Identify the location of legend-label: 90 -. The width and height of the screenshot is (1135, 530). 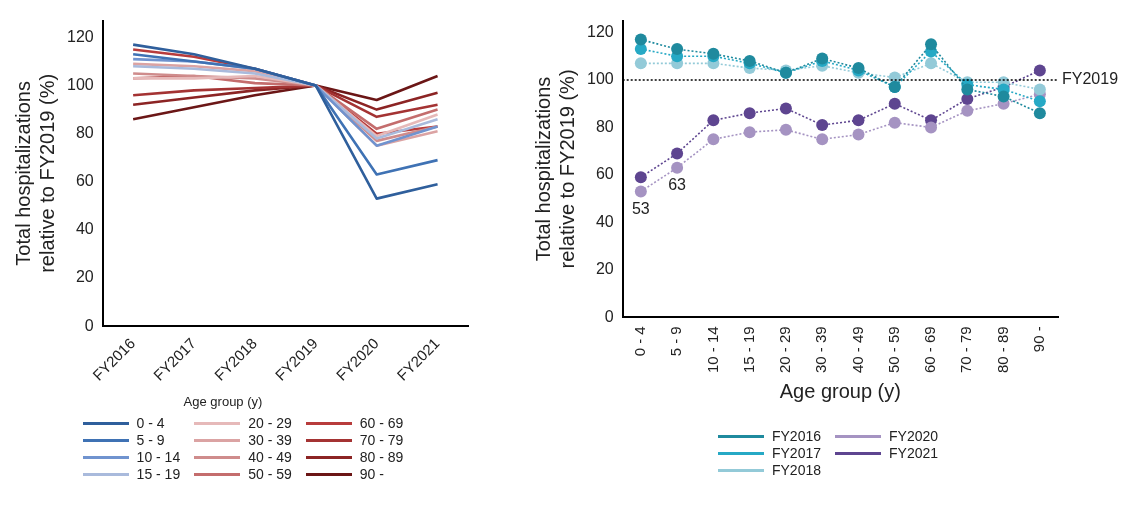
(371, 474).